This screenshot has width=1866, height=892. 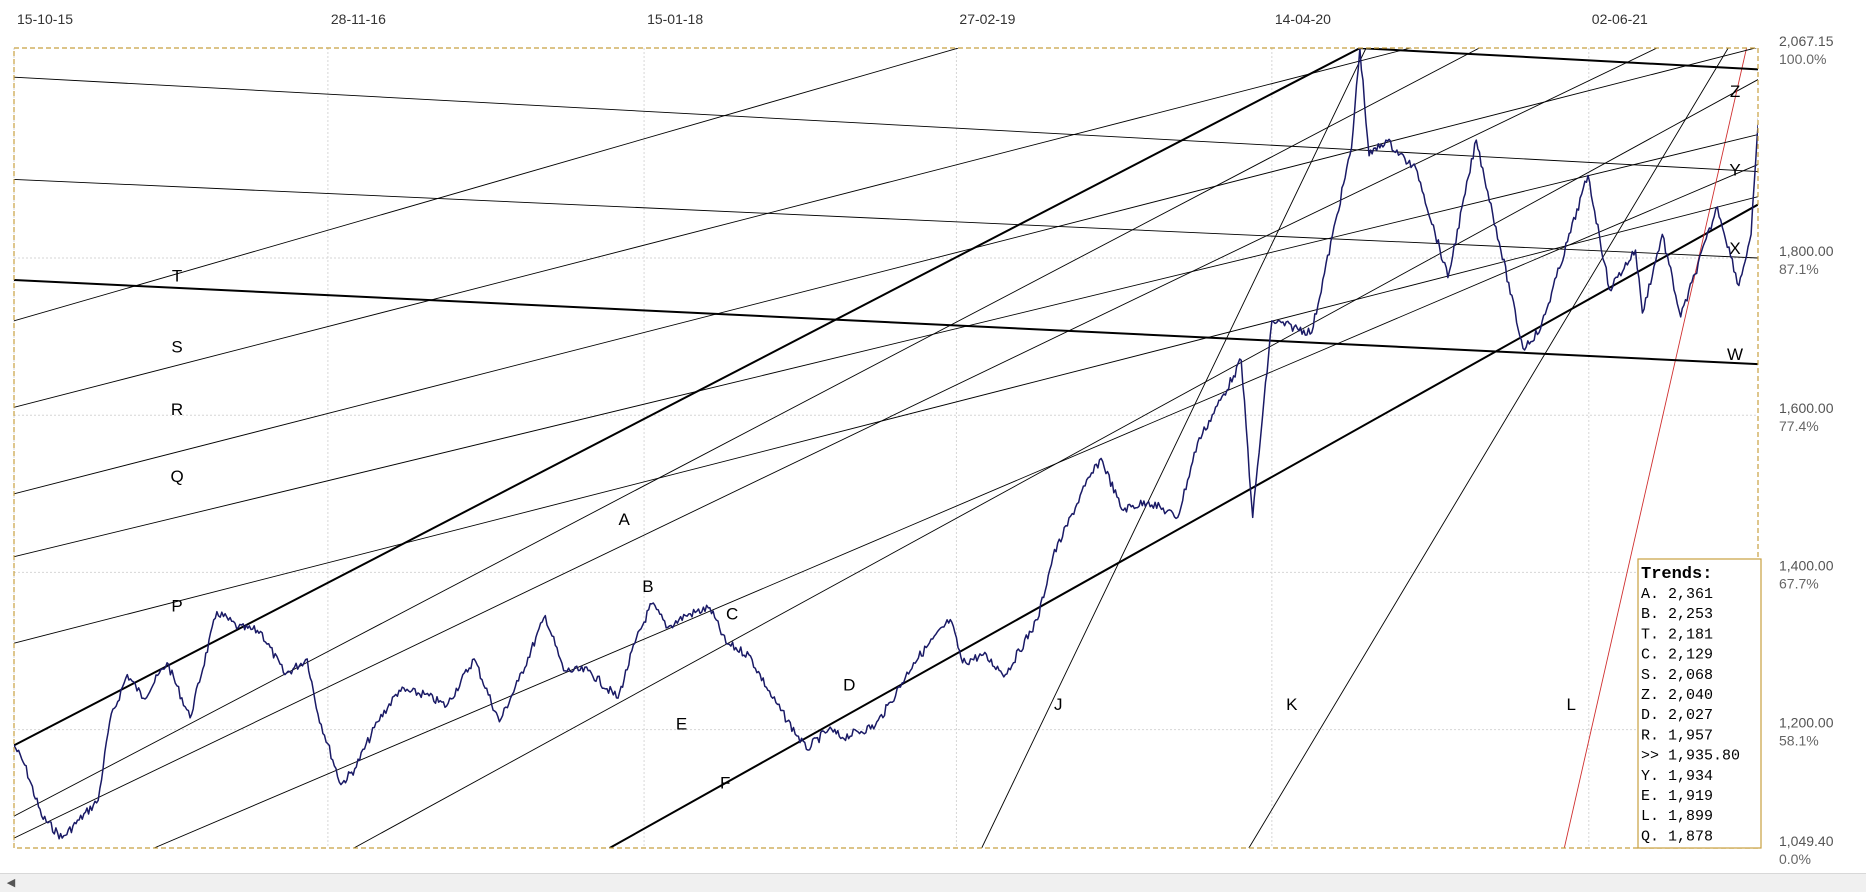 I want to click on trend-label-y: Y, so click(x=1734, y=169).